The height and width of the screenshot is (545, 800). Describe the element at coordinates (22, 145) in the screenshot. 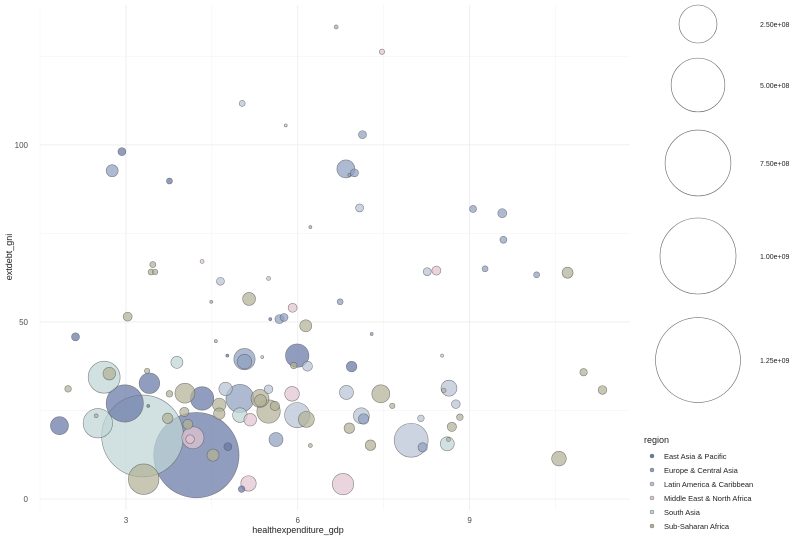

I see `y-tick-label: 100` at that location.